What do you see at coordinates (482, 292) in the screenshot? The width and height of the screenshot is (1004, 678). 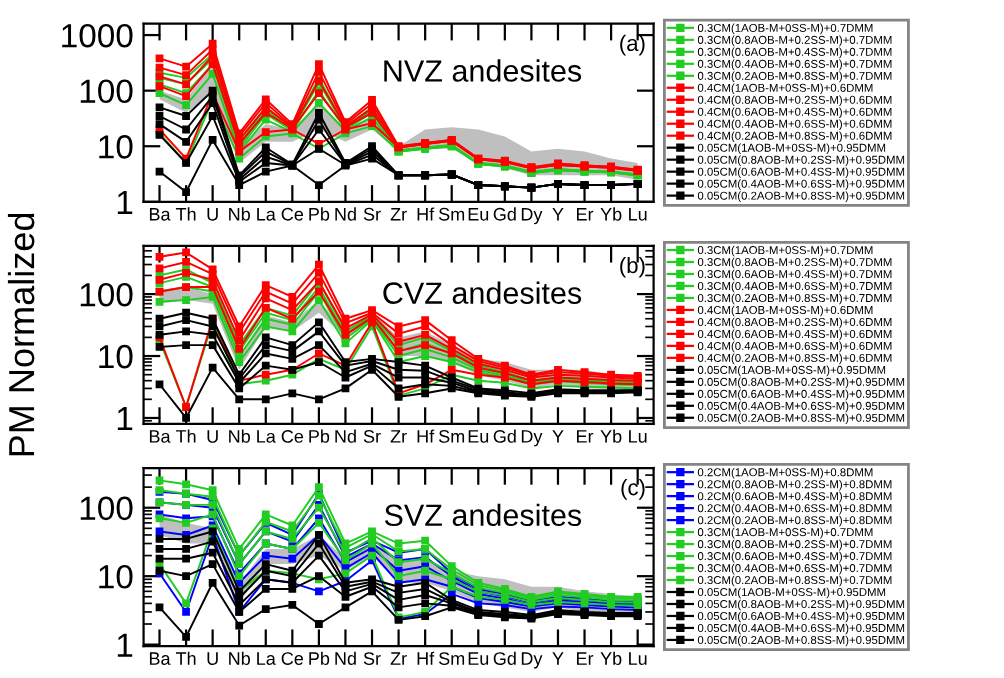 I see `text: CVZ andesites` at bounding box center [482, 292].